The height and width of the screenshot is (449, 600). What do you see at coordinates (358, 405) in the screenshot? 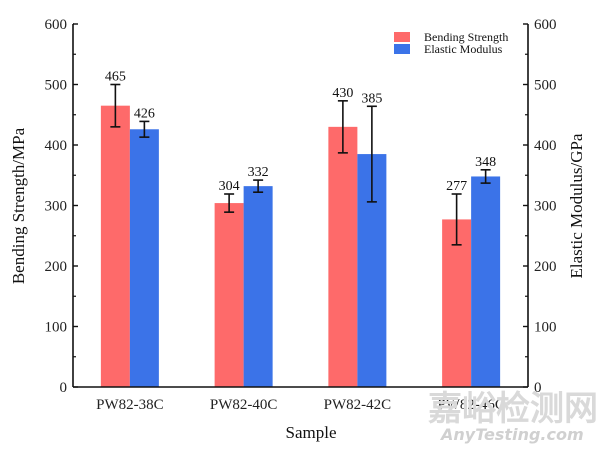
I see `x-tick-label: PW82-42C` at bounding box center [358, 405].